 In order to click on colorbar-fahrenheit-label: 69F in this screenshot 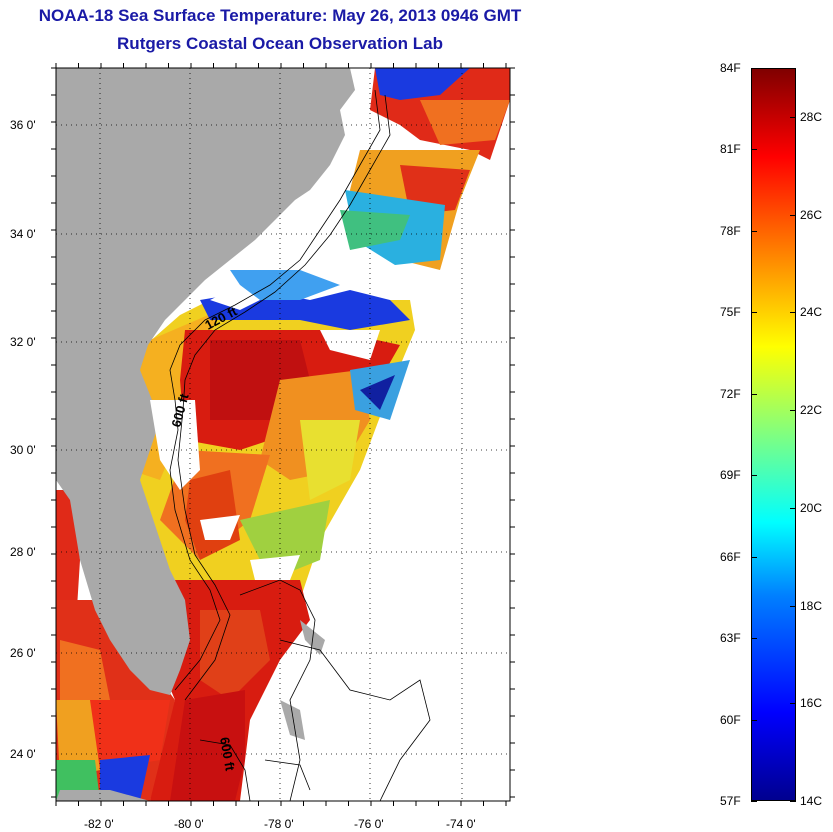, I will do `click(730, 475)`.